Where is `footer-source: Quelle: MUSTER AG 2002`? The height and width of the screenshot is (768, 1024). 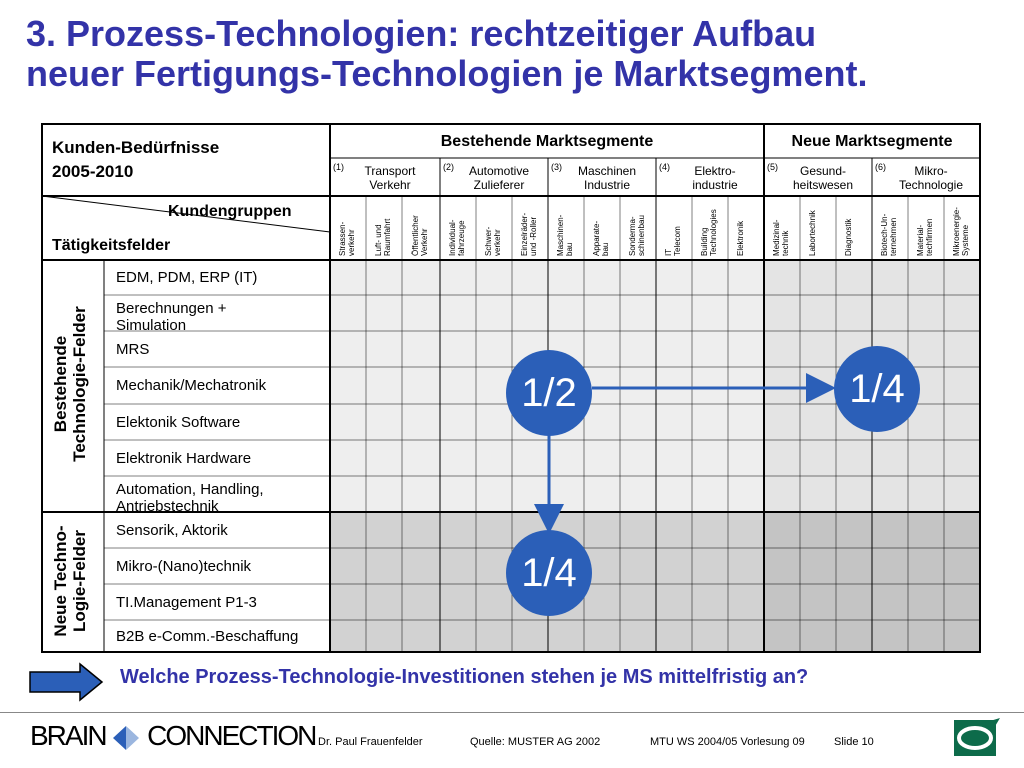 footer-source: Quelle: MUSTER AG 2002 is located at coordinates (535, 742).